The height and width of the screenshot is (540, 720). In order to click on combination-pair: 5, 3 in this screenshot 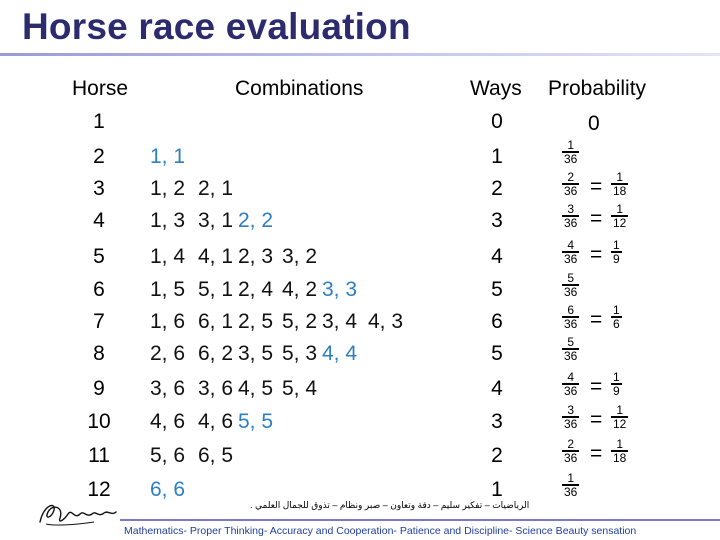, I will do `click(300, 353)`.